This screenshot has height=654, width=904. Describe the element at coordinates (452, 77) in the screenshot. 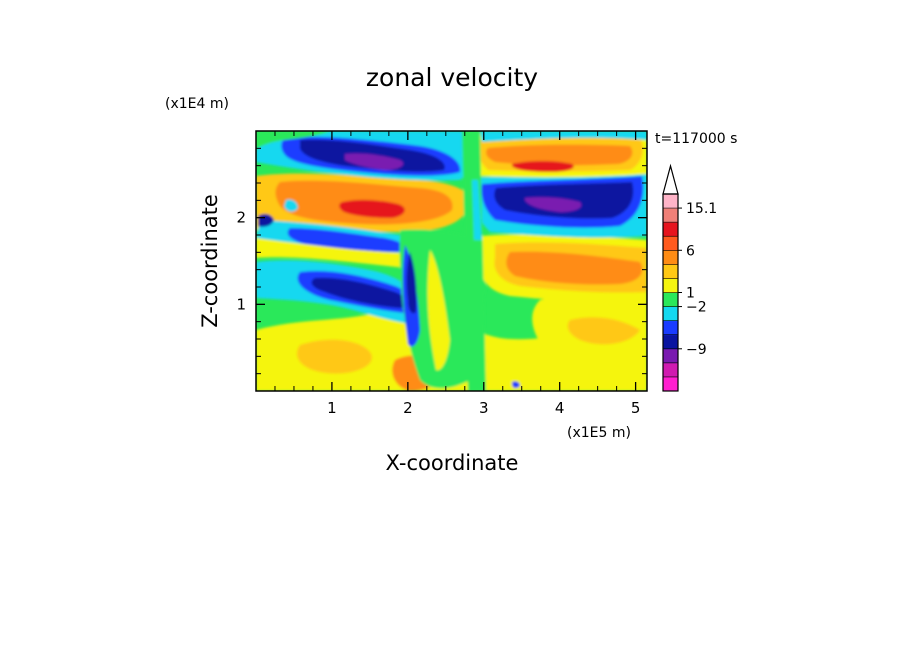

I see `chart-title: zonal velocity` at that location.